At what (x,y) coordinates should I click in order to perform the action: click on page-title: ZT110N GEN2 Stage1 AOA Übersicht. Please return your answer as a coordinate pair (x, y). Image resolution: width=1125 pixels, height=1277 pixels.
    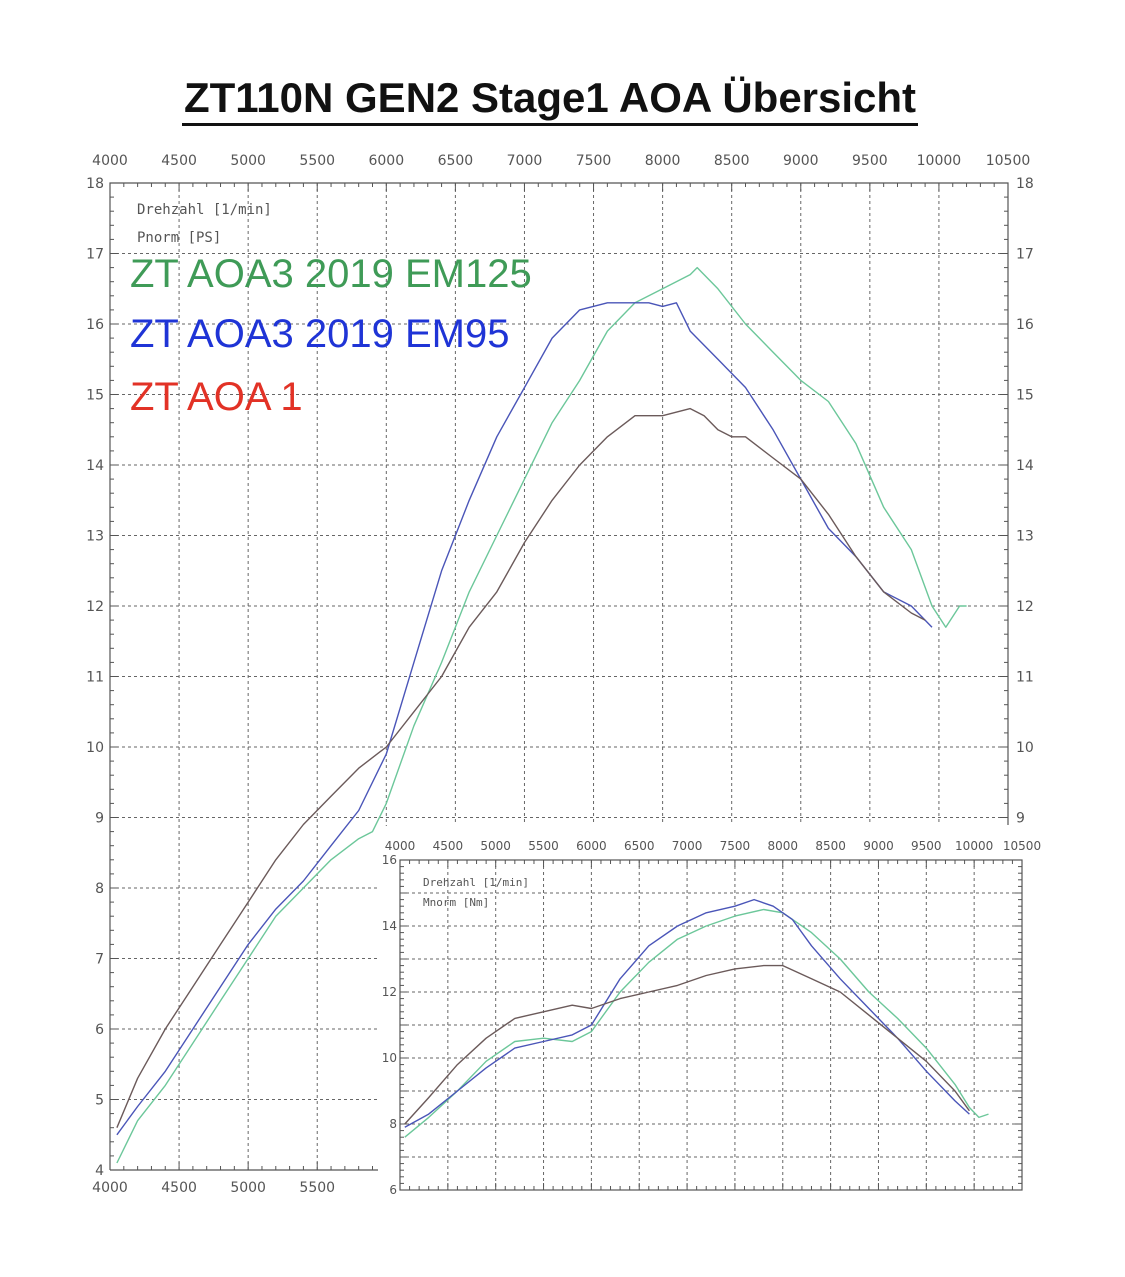
    Looking at the image, I should click on (550, 100).